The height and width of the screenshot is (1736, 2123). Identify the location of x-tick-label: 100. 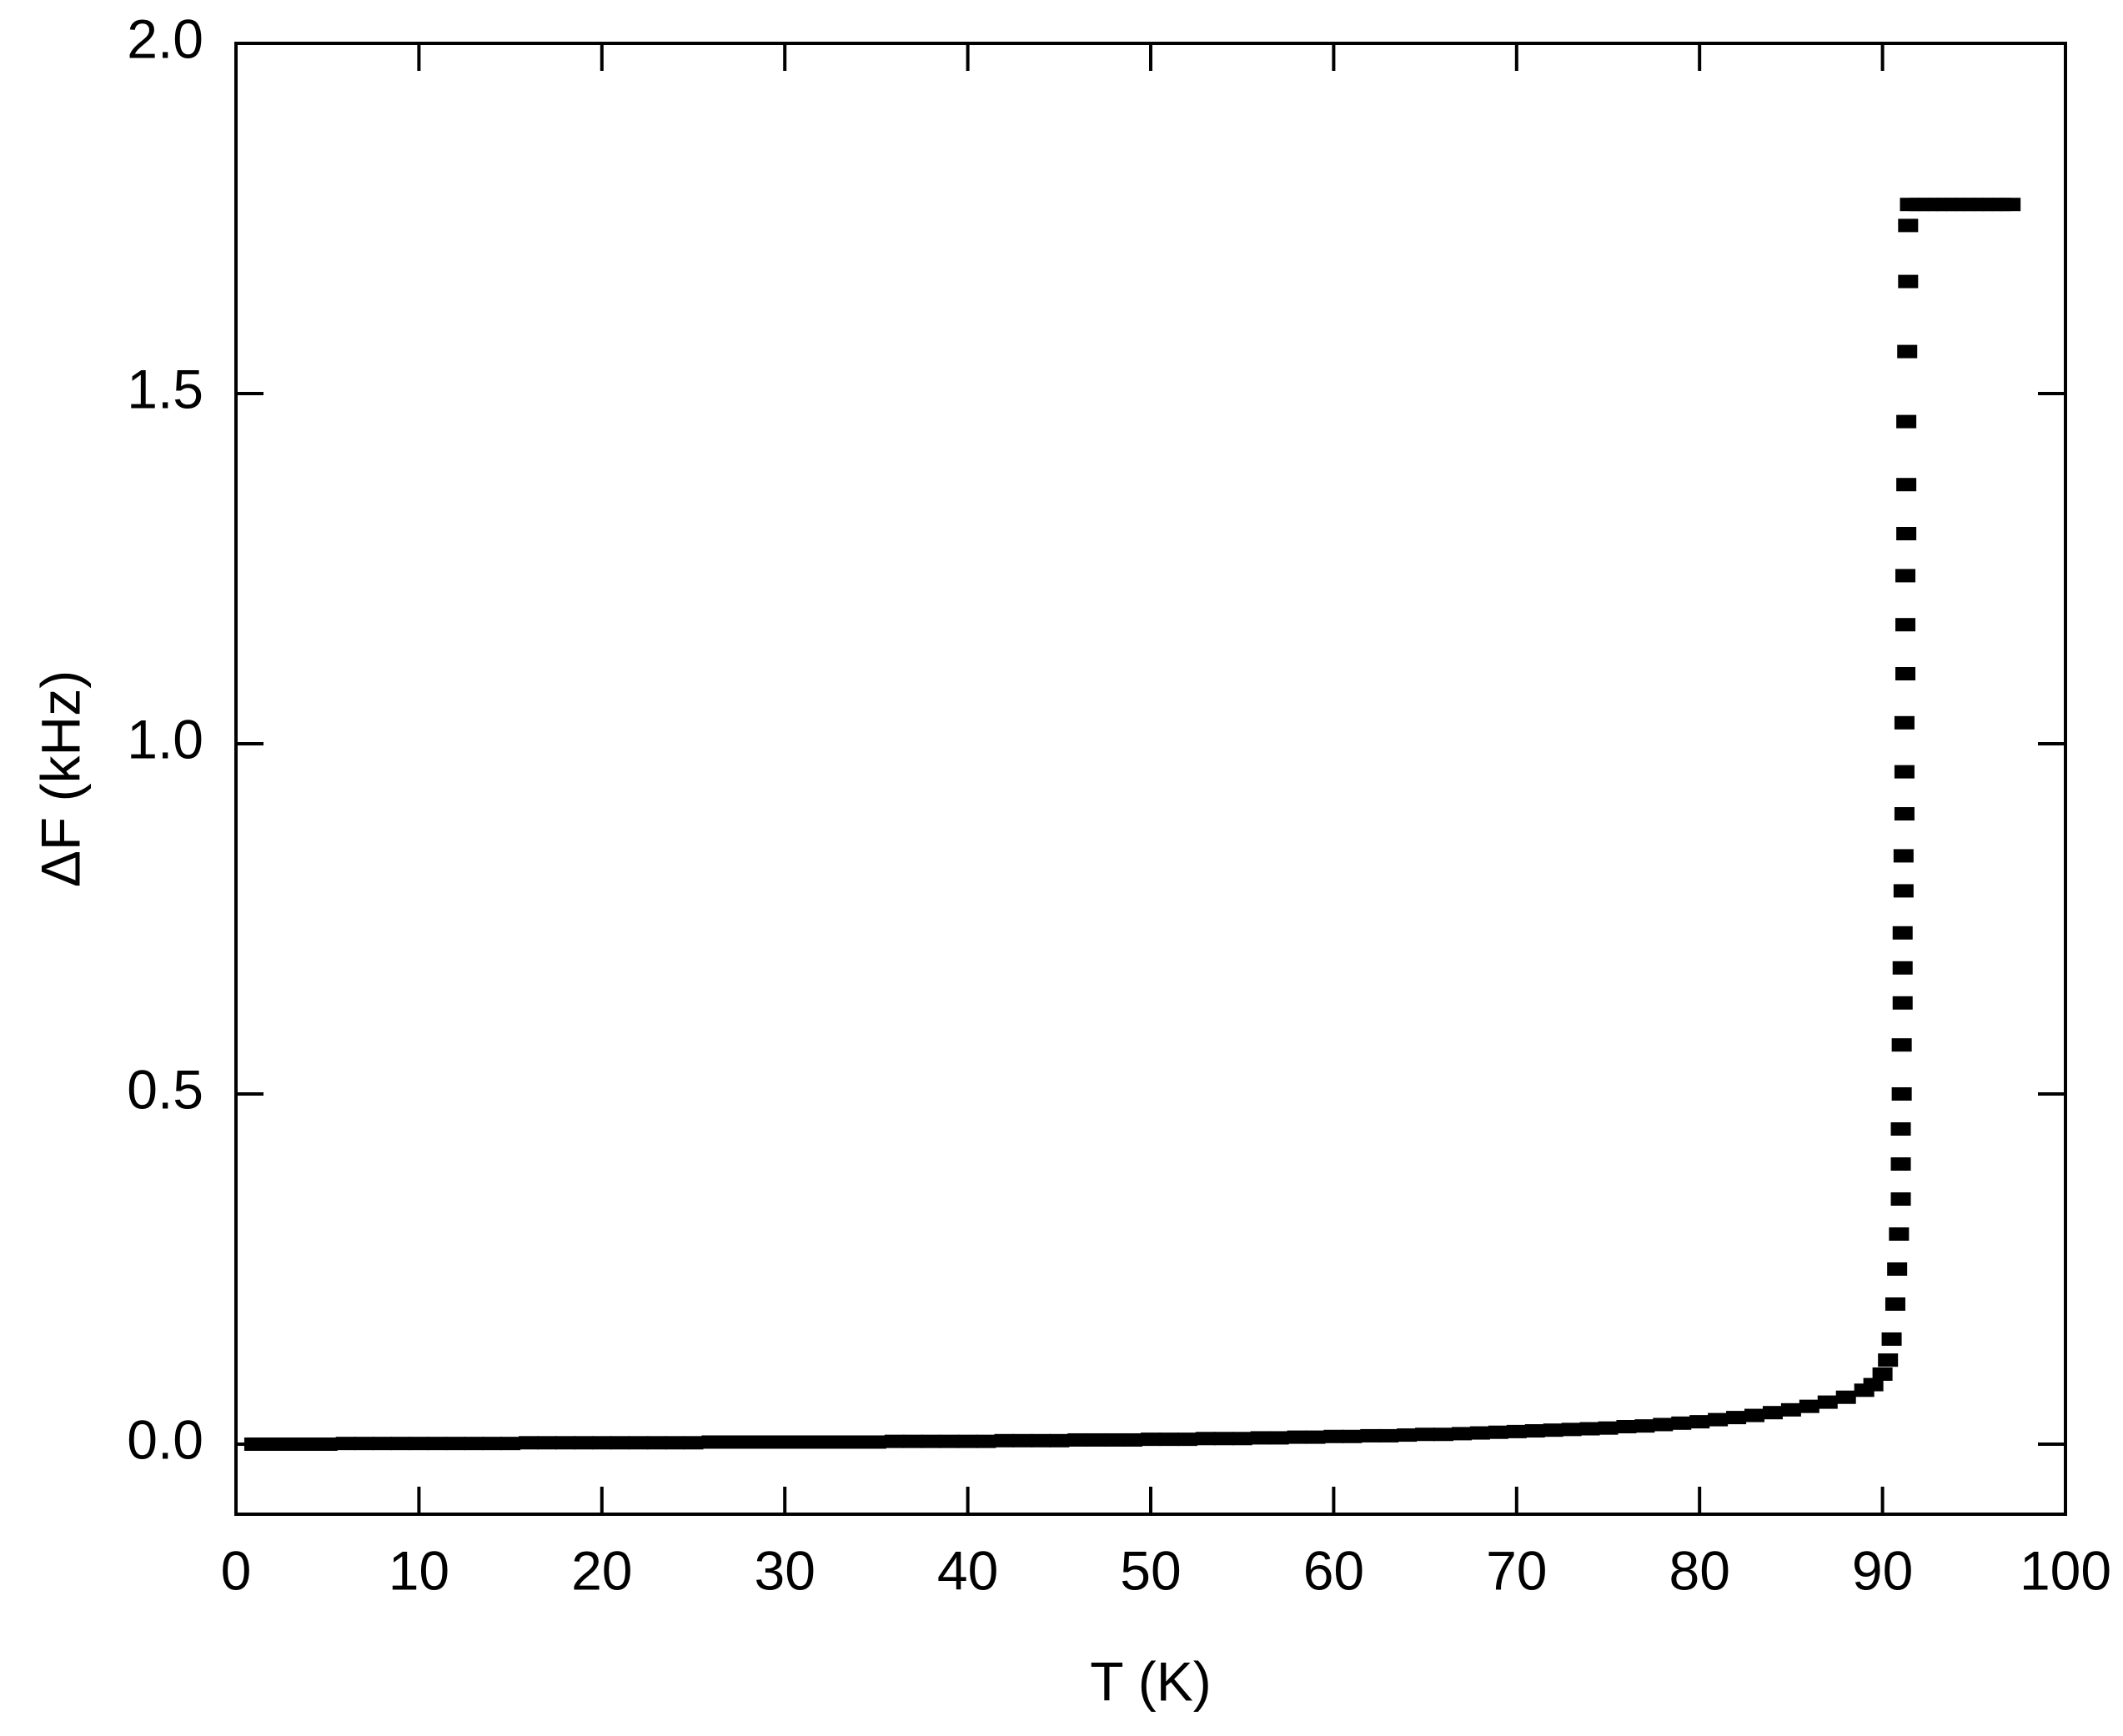
(2065, 1570).